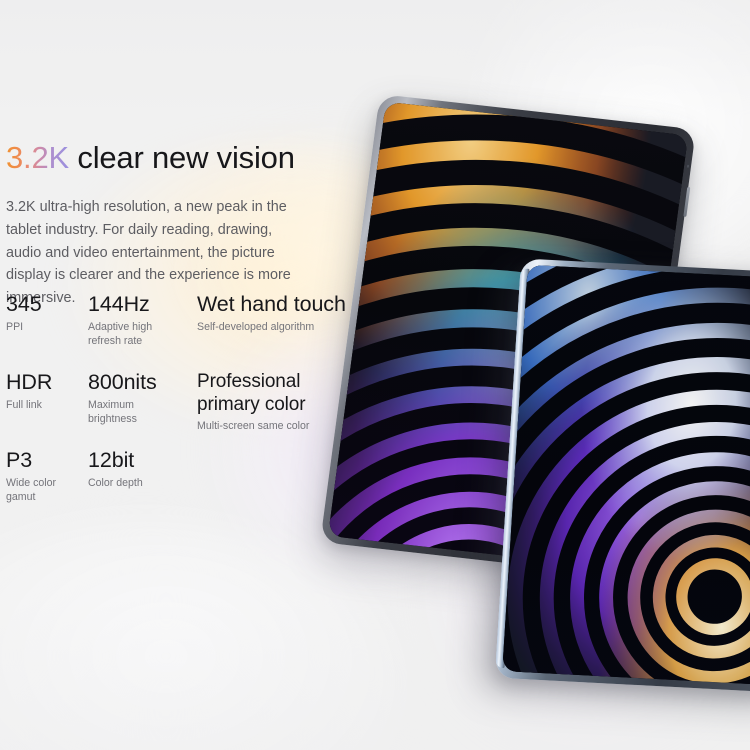 This screenshot has width=750, height=750. Describe the element at coordinates (111, 460) in the screenshot. I see `spec-value: 12bit` at that location.